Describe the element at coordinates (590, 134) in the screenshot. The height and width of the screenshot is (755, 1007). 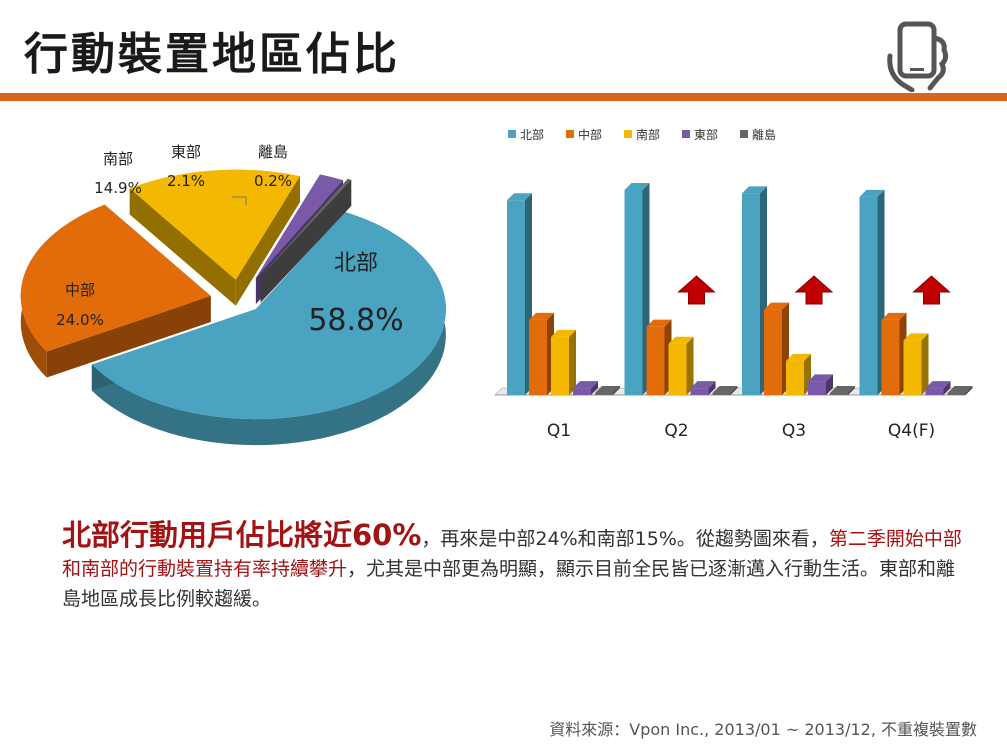
I see `legend-label-1: 中部` at that location.